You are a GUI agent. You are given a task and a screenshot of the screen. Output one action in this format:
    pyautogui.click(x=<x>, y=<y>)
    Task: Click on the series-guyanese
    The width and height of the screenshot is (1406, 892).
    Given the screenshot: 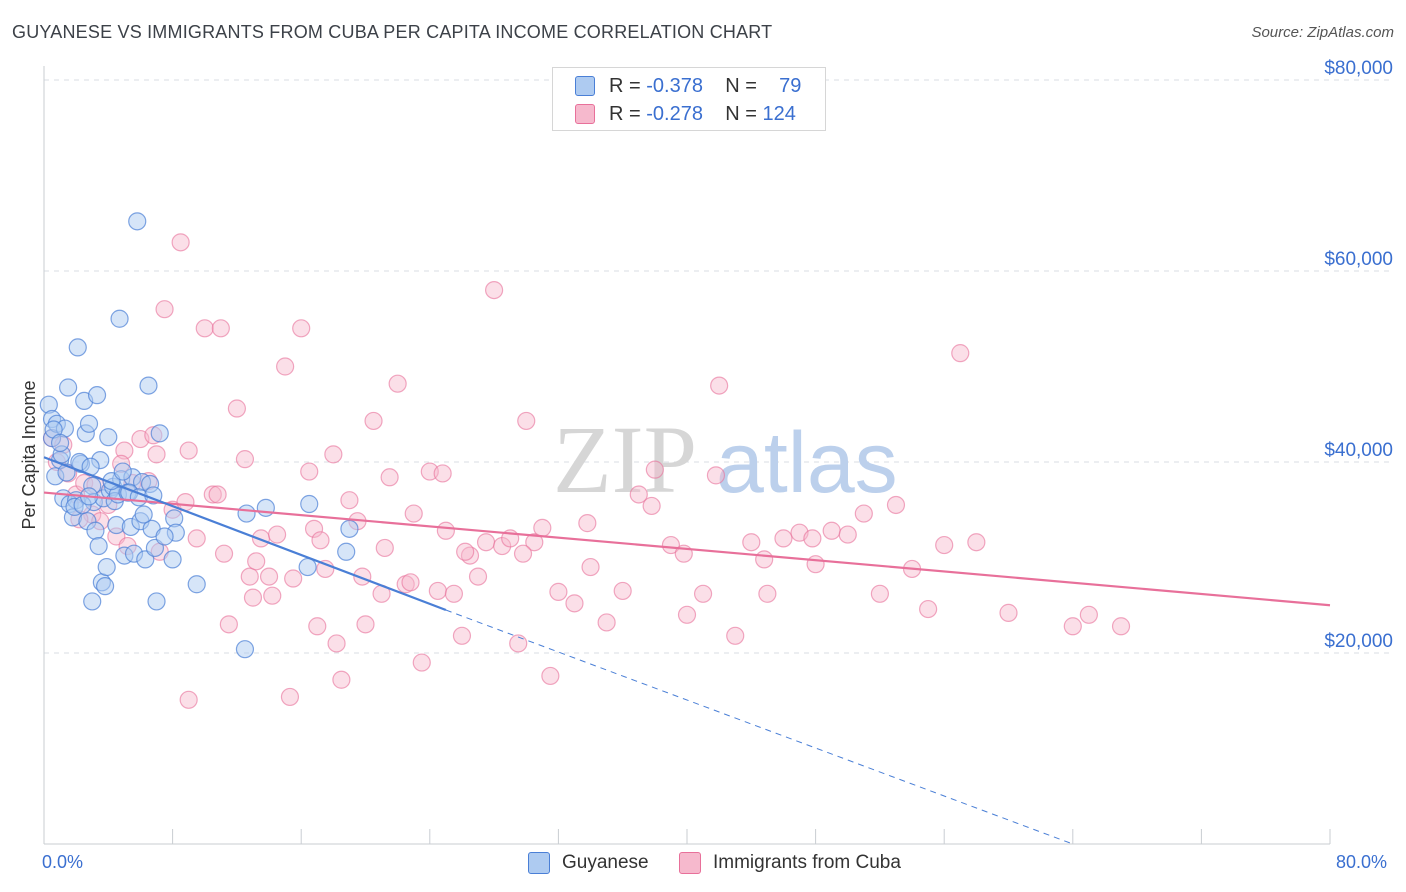 What is the action you would take?
    pyautogui.click(x=199, y=435)
    